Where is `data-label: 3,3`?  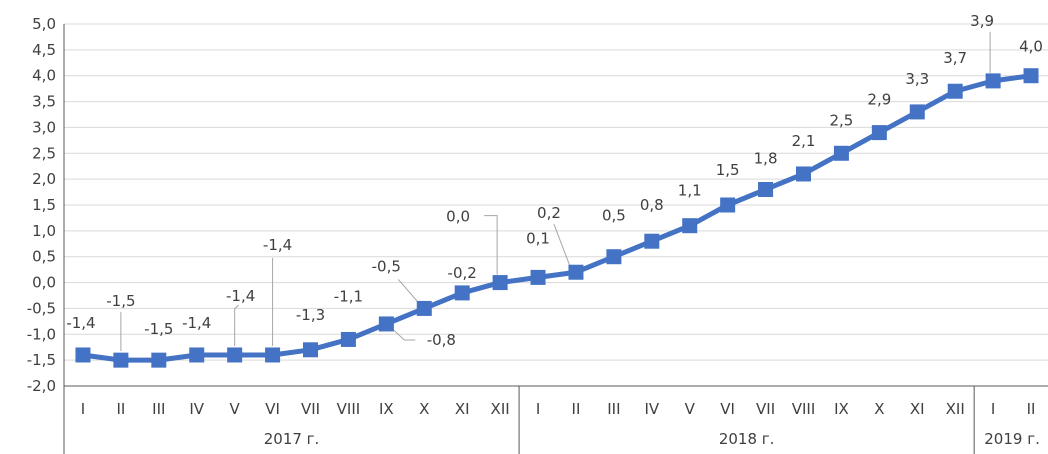 data-label: 3,3 is located at coordinates (917, 79).